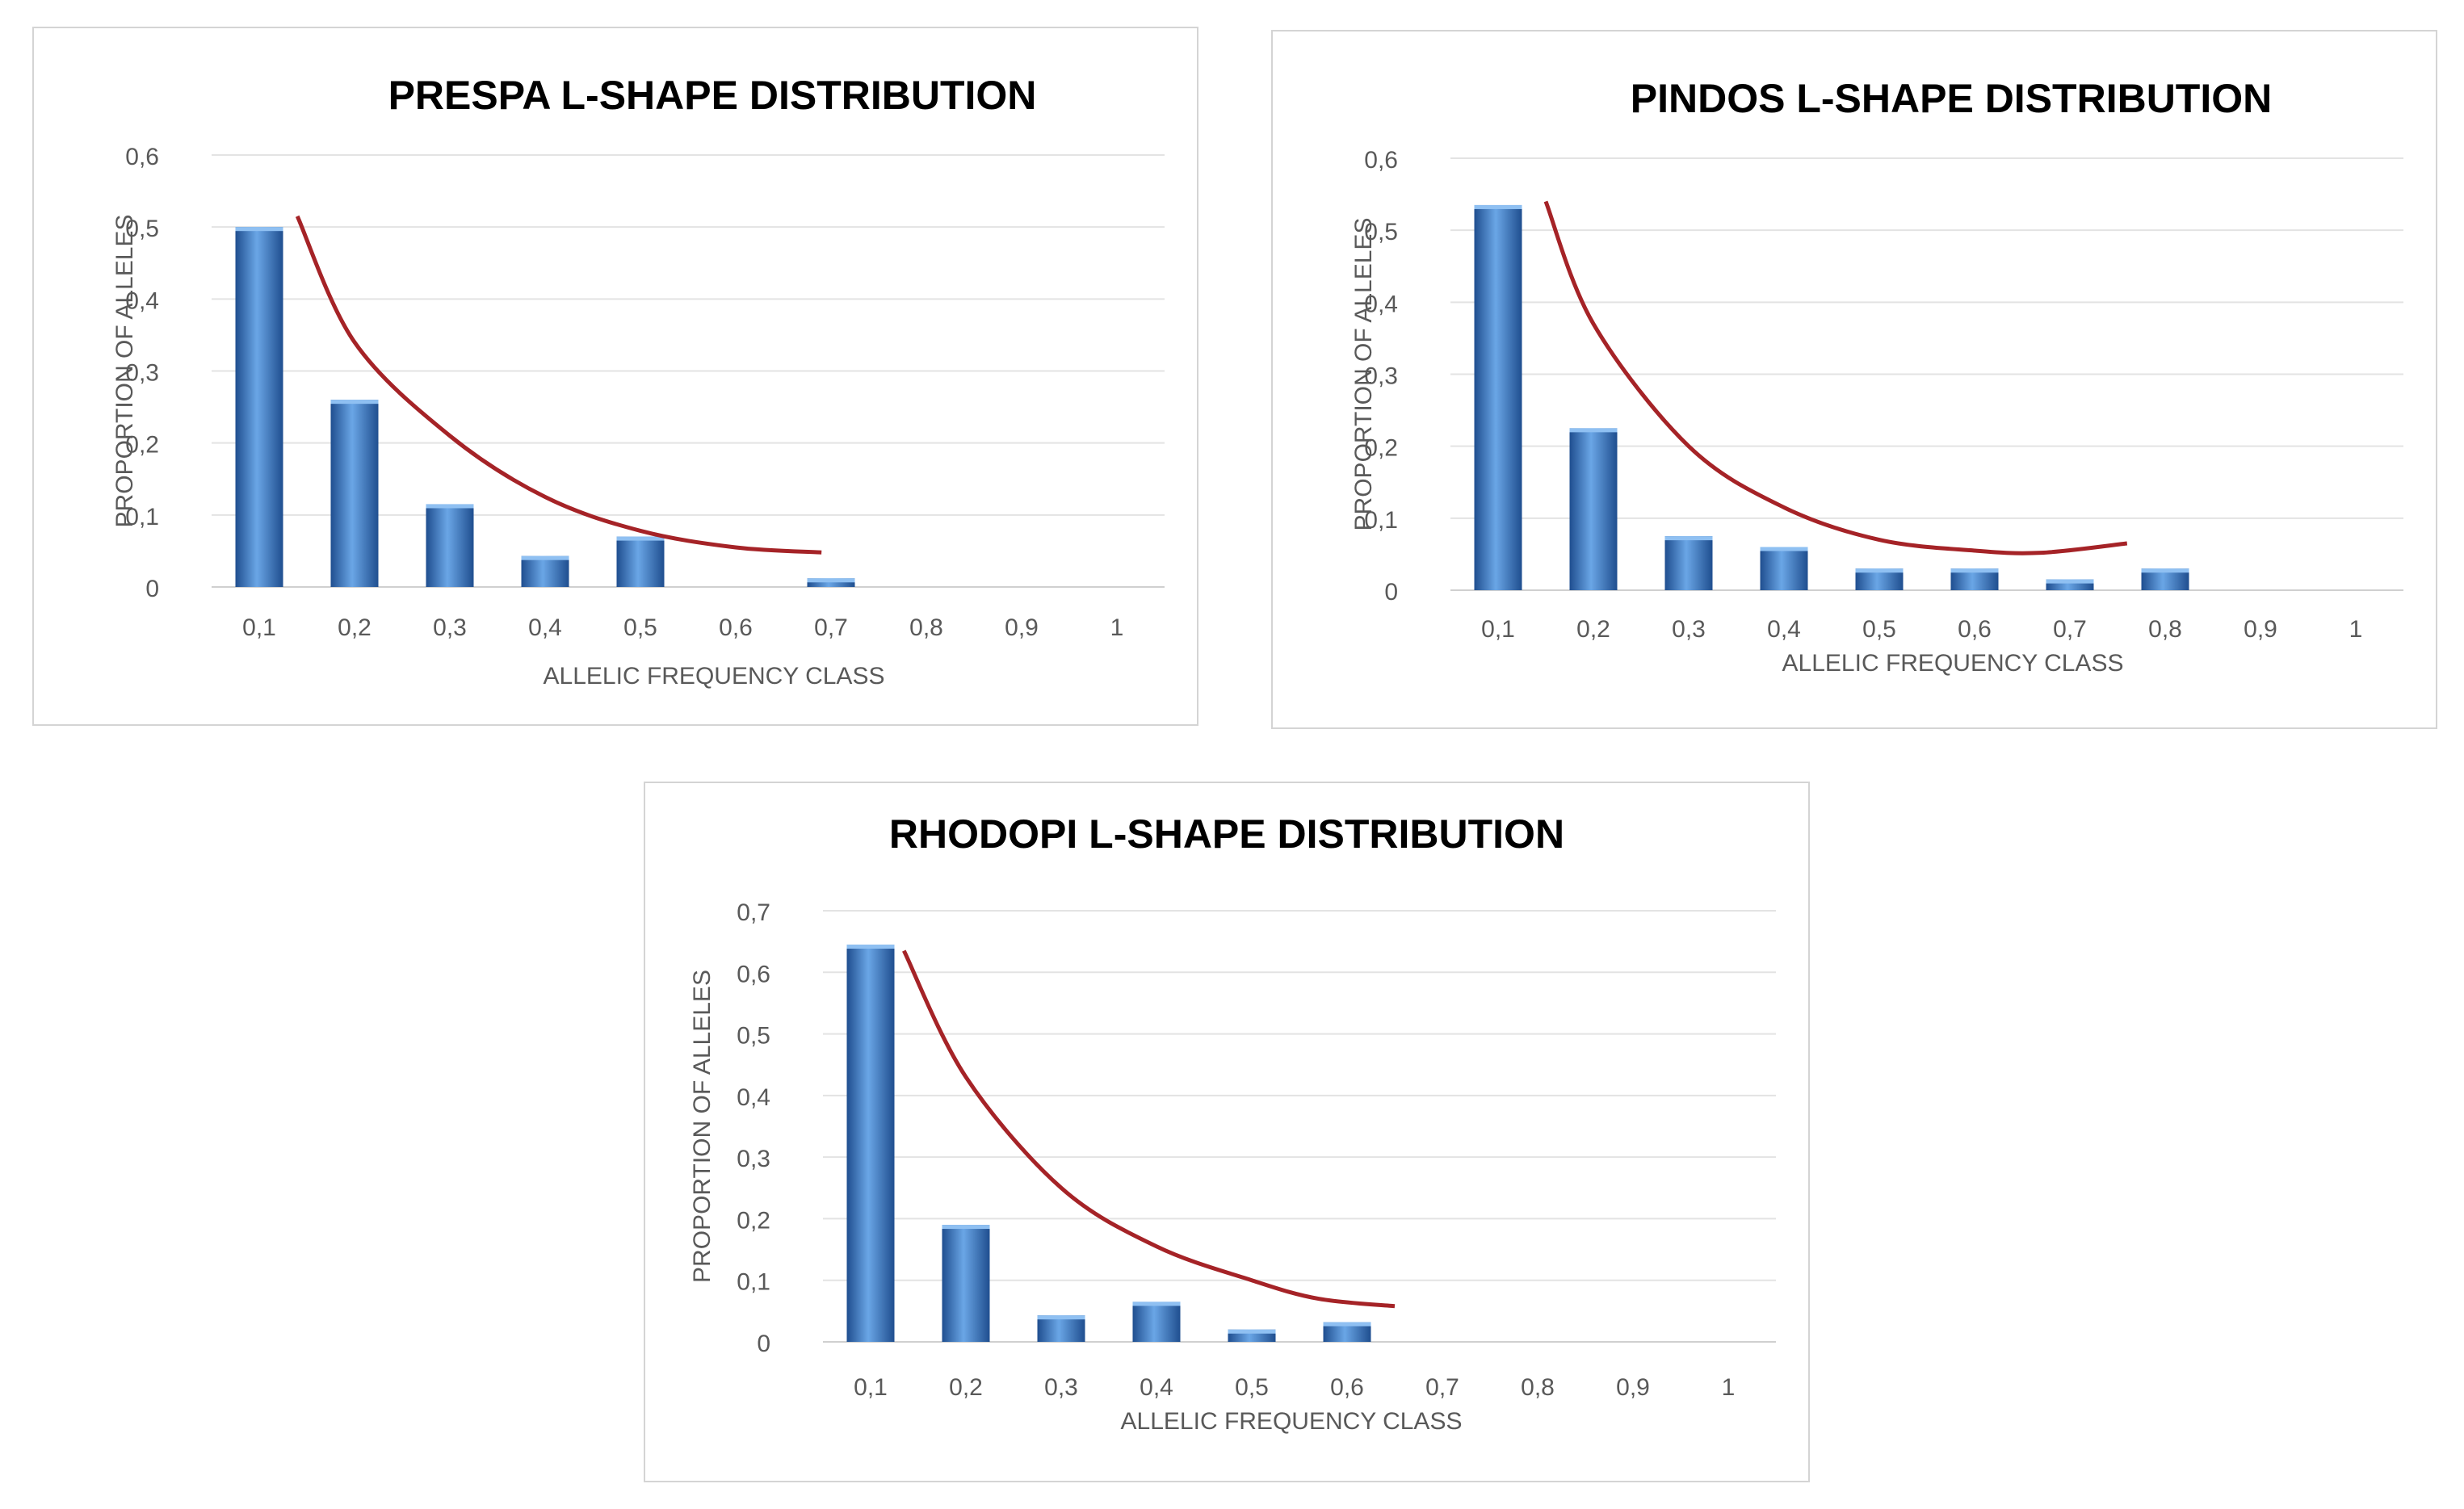  Describe the element at coordinates (712, 95) in the screenshot. I see `chart-title: PRESPA L-SHAPE DISTRIBUTION` at that location.